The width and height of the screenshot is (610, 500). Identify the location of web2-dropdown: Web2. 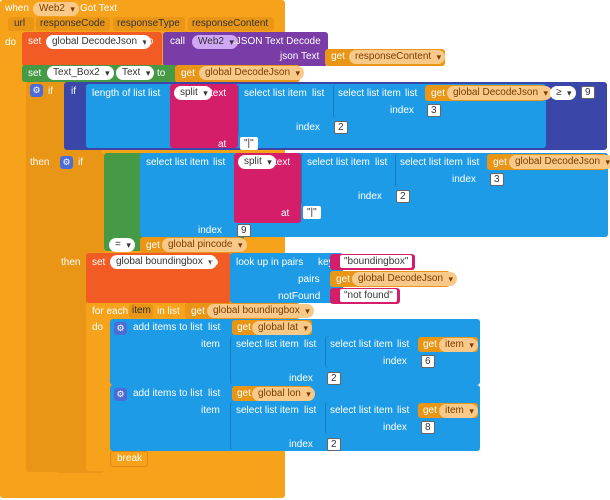
(215, 42).